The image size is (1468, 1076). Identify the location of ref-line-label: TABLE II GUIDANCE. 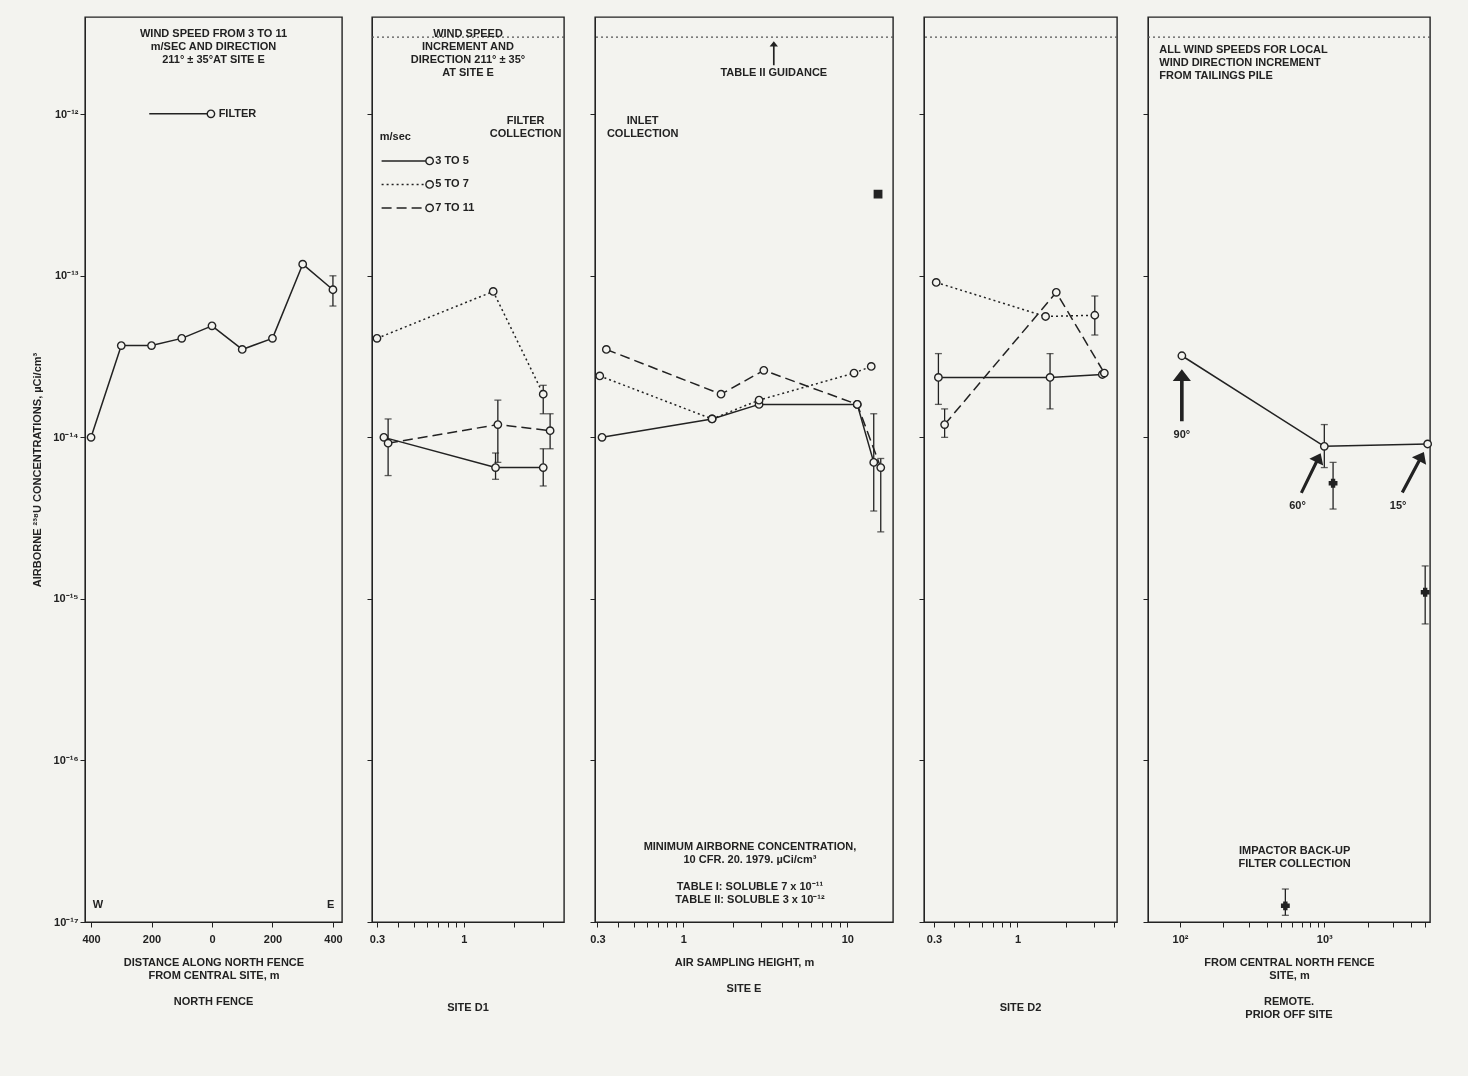
(774, 72).